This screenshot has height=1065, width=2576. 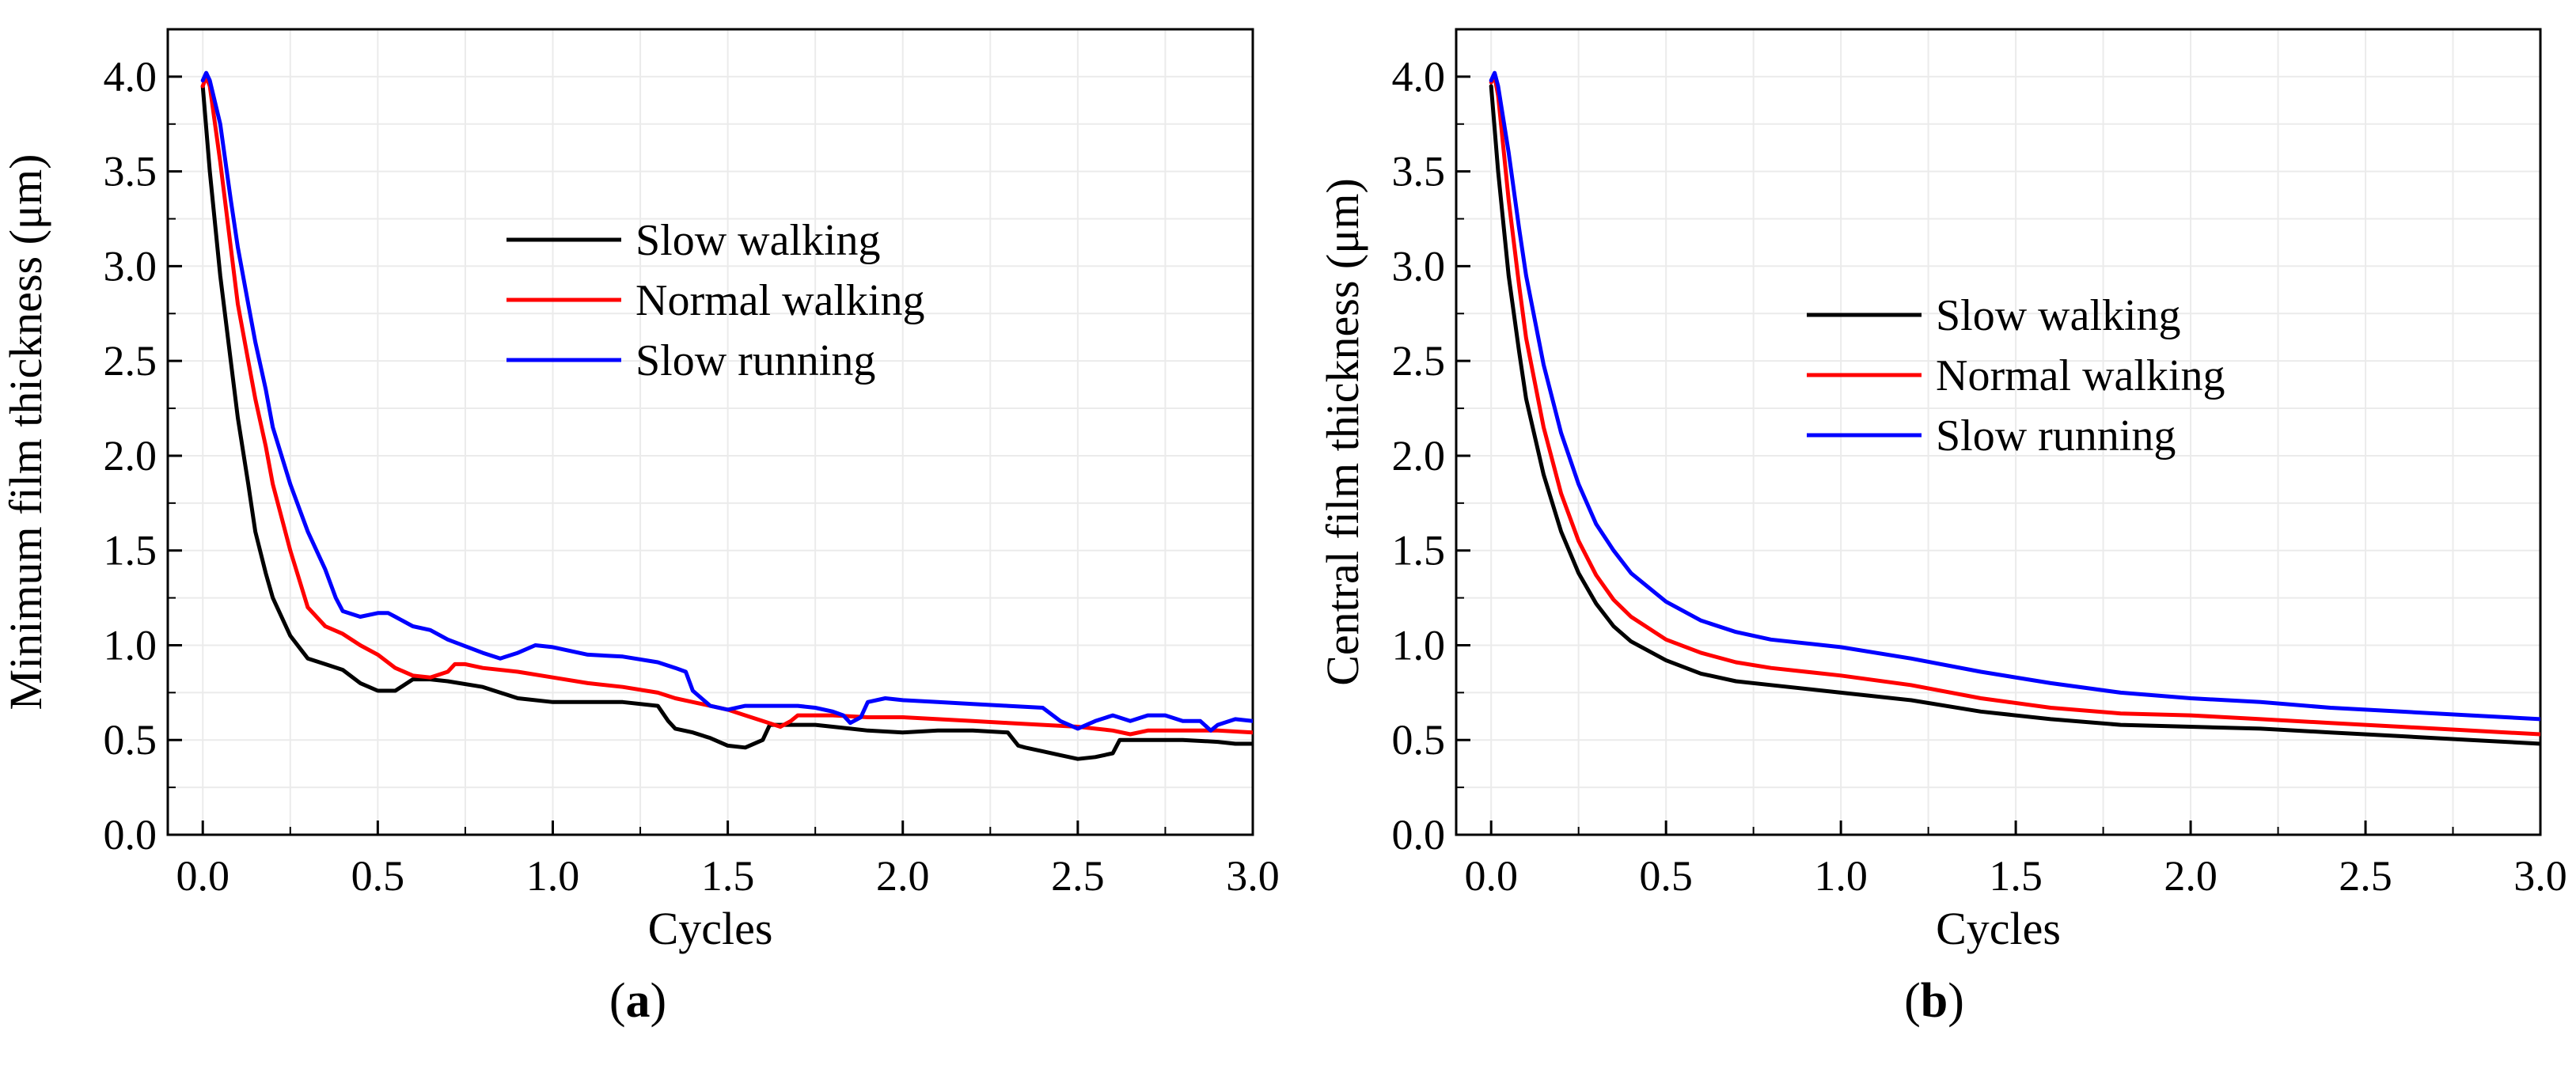 What do you see at coordinates (1841, 876) in the screenshot?
I see `chart-b-xtick-label: 1.0` at bounding box center [1841, 876].